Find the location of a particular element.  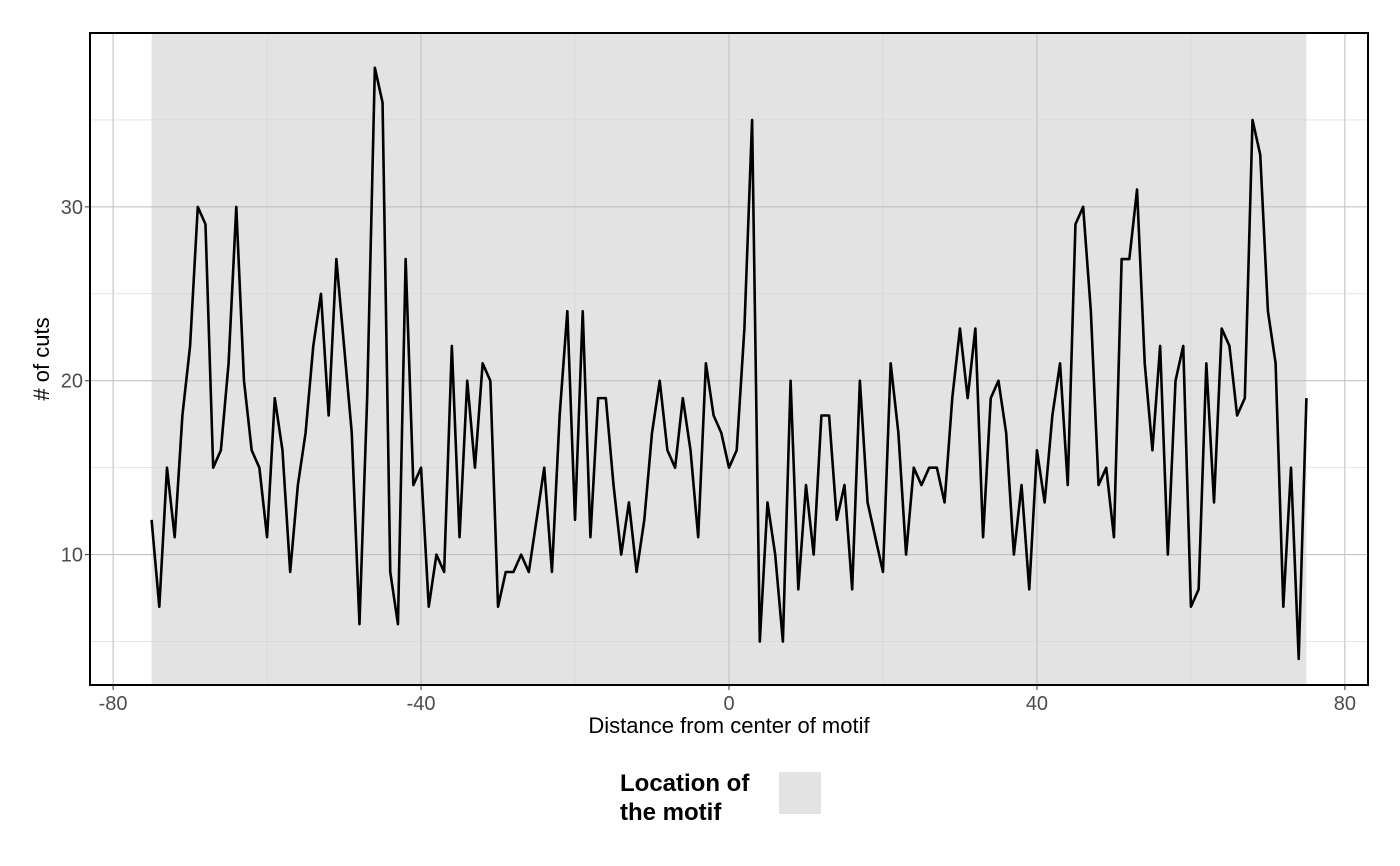

y-tick-label: 30 is located at coordinates (72, 208).